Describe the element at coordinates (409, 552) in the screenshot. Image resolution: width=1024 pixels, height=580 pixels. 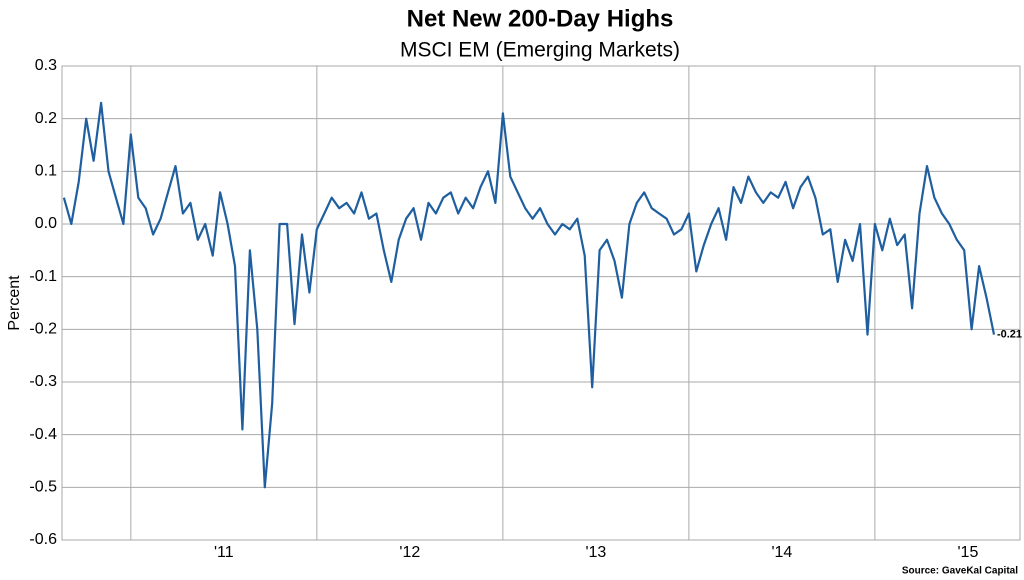
I see `x-tick-label: '12` at that location.